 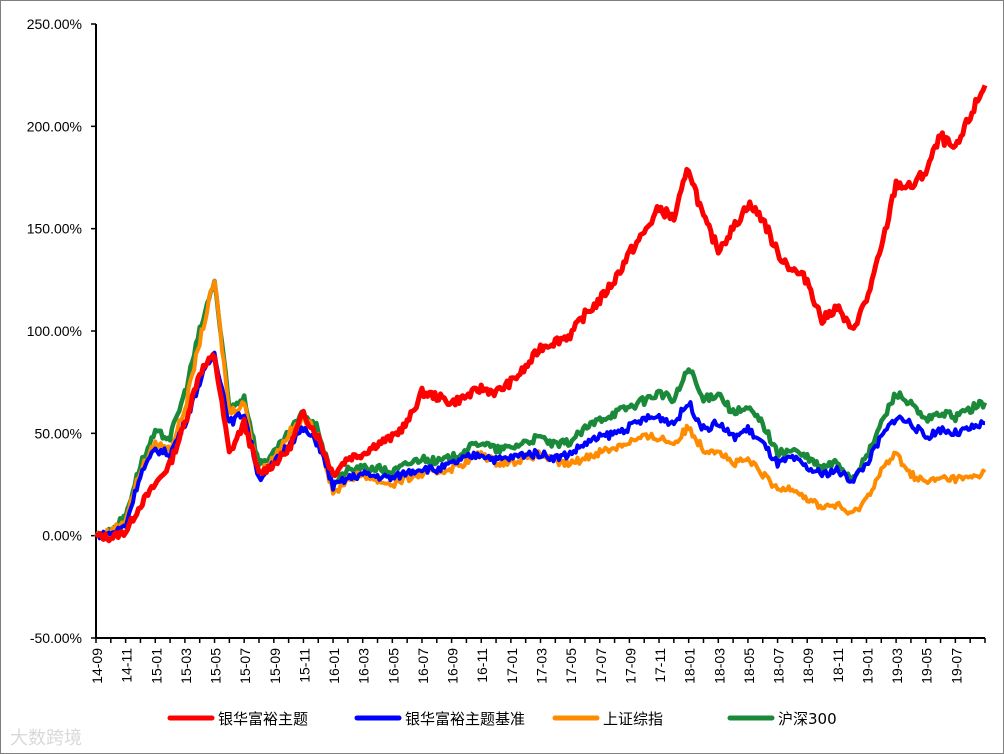 I want to click on x-tick-label: 16-11, so click(x=482, y=665).